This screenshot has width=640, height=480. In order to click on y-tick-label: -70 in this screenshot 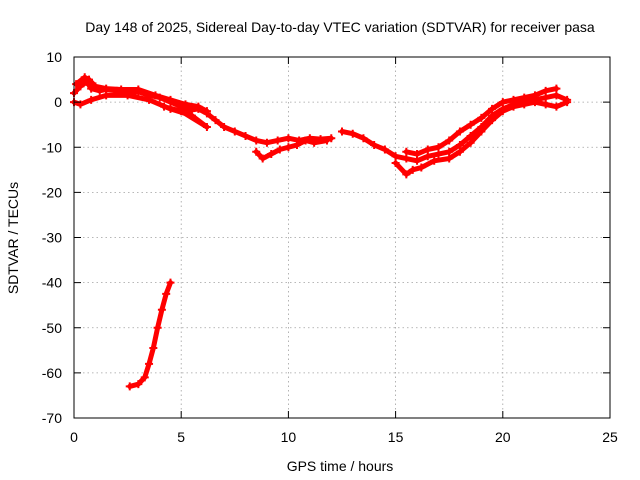, I will do `click(52, 418)`.